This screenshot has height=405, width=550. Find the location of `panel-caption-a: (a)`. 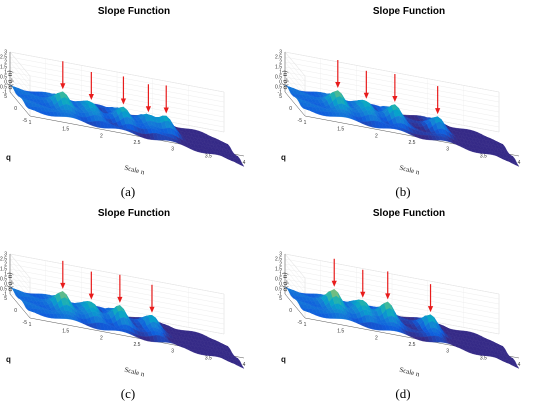

panel-caption-a: (a) is located at coordinates (128, 191).